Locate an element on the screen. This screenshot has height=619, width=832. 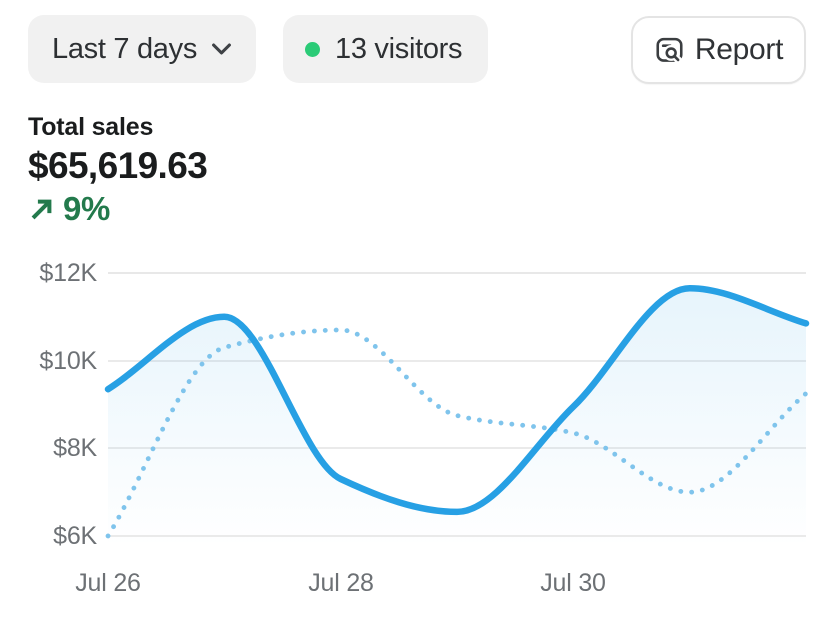
total-sales-metric: Total sales $65,619.63 9% is located at coordinates (118, 169).